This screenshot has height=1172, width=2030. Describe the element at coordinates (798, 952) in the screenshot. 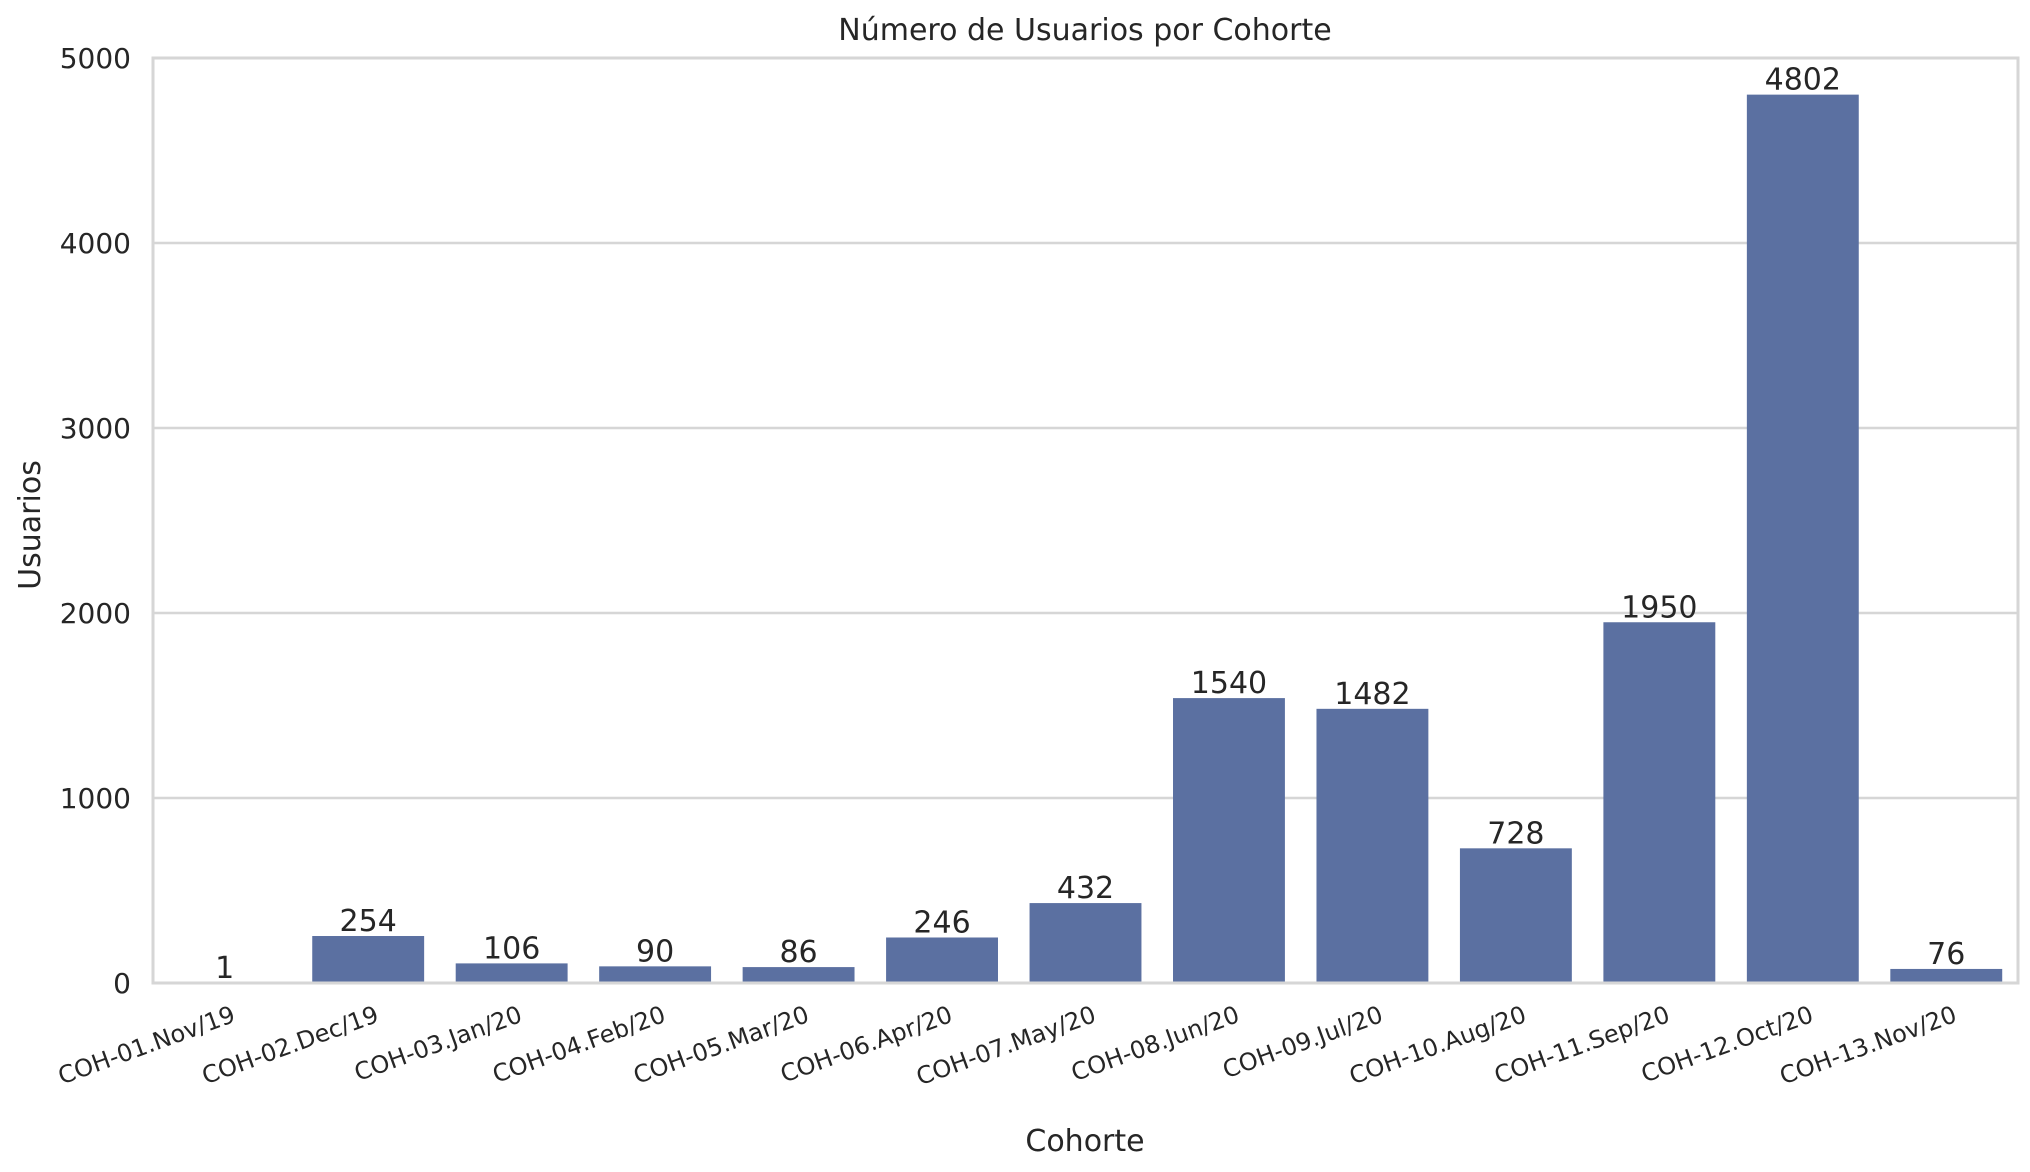

I see `data-label: 86` at that location.